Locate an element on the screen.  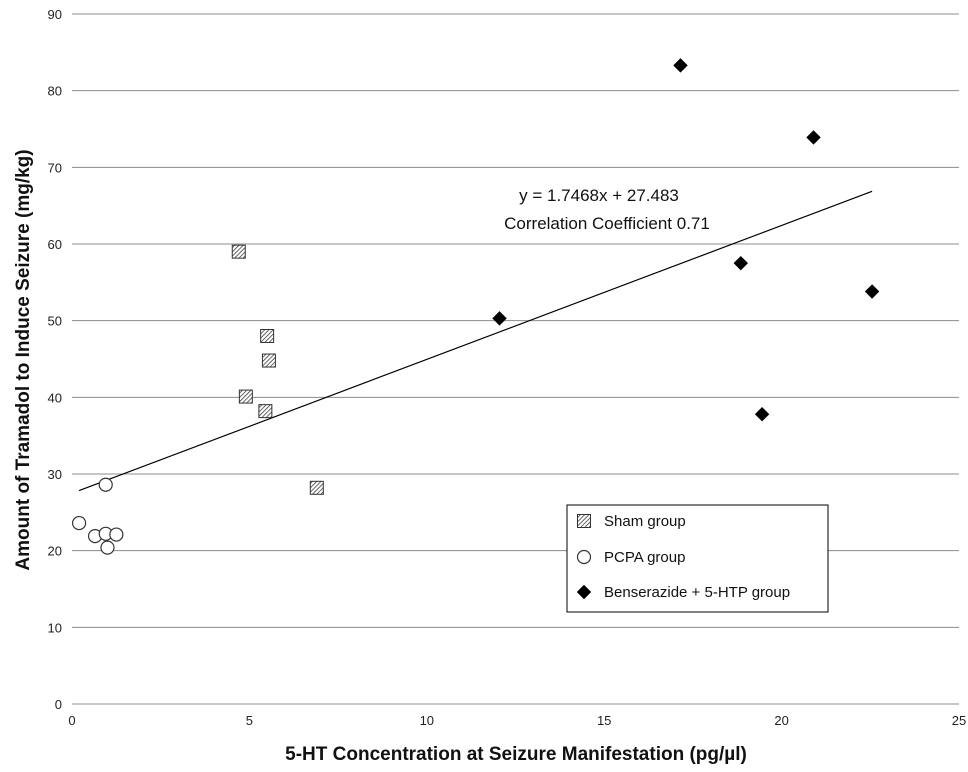
legend-box is located at coordinates (697, 558).